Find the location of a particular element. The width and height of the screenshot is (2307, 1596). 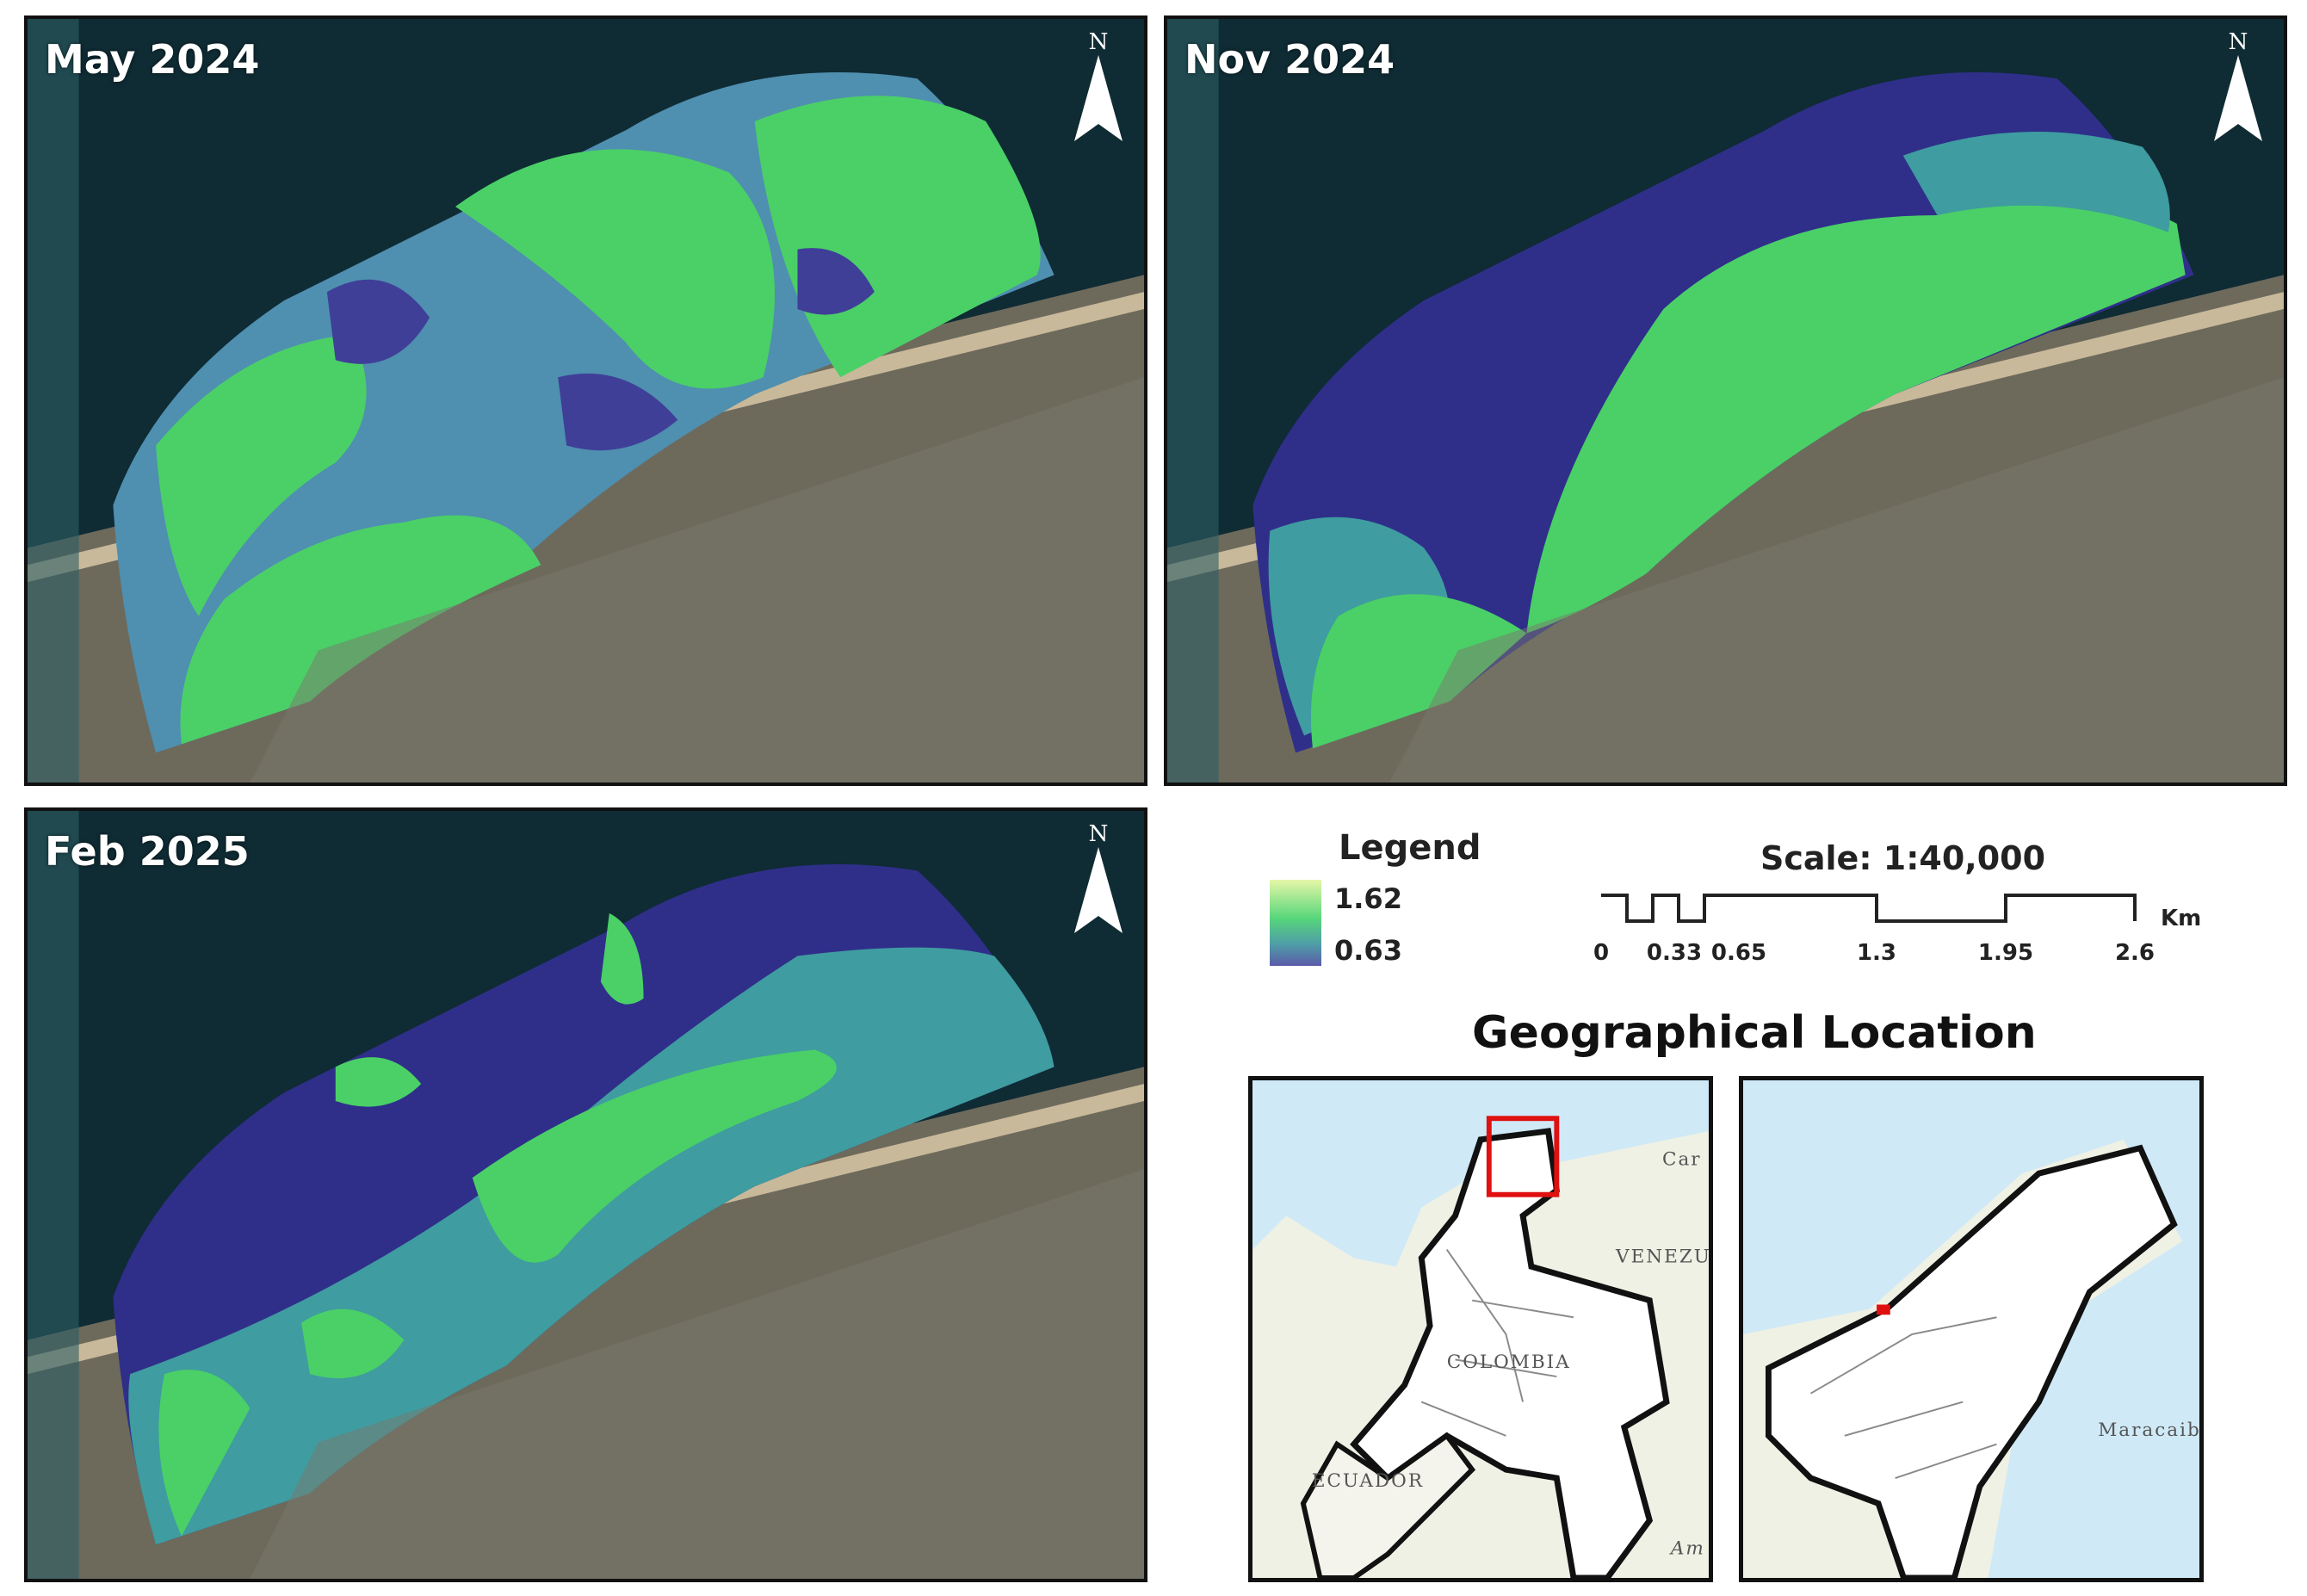

map-label: ECUADOR is located at coordinates (1368, 1481).